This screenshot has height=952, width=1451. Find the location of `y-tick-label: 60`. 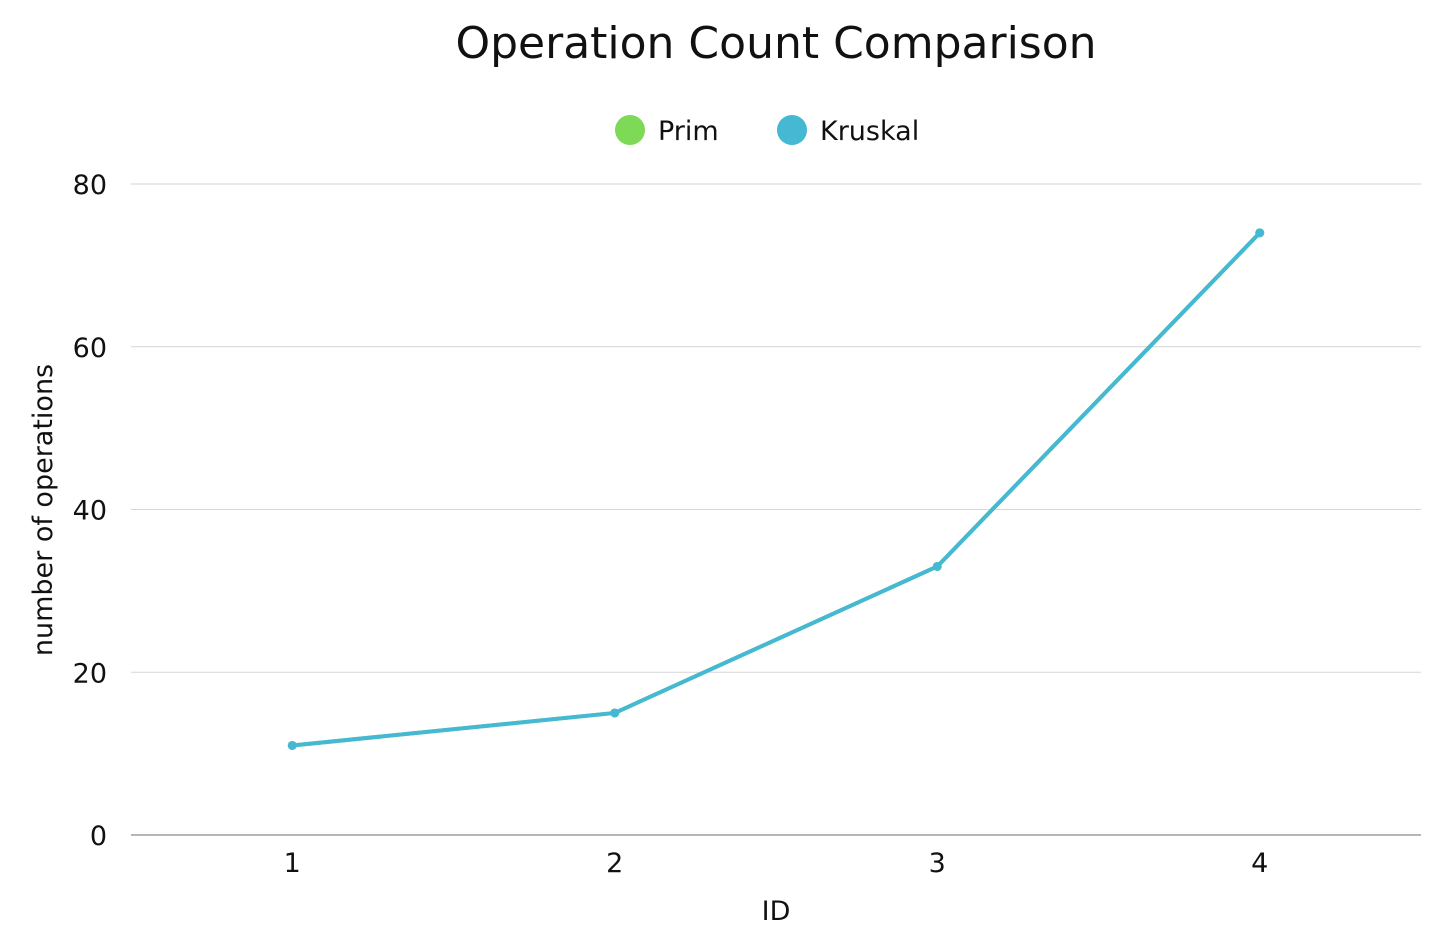

y-tick-label: 60 is located at coordinates (90, 348).